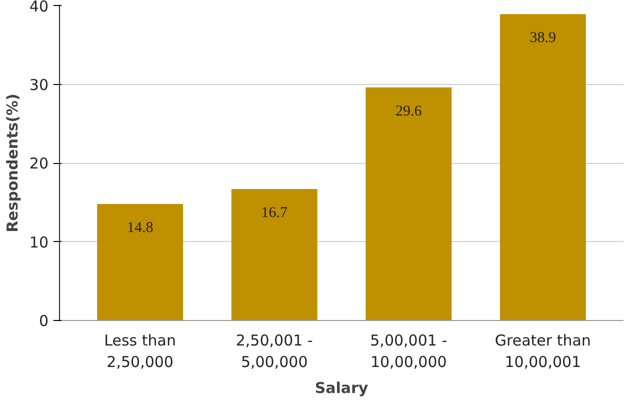  I want to click on data-label: 29.6, so click(409, 111).